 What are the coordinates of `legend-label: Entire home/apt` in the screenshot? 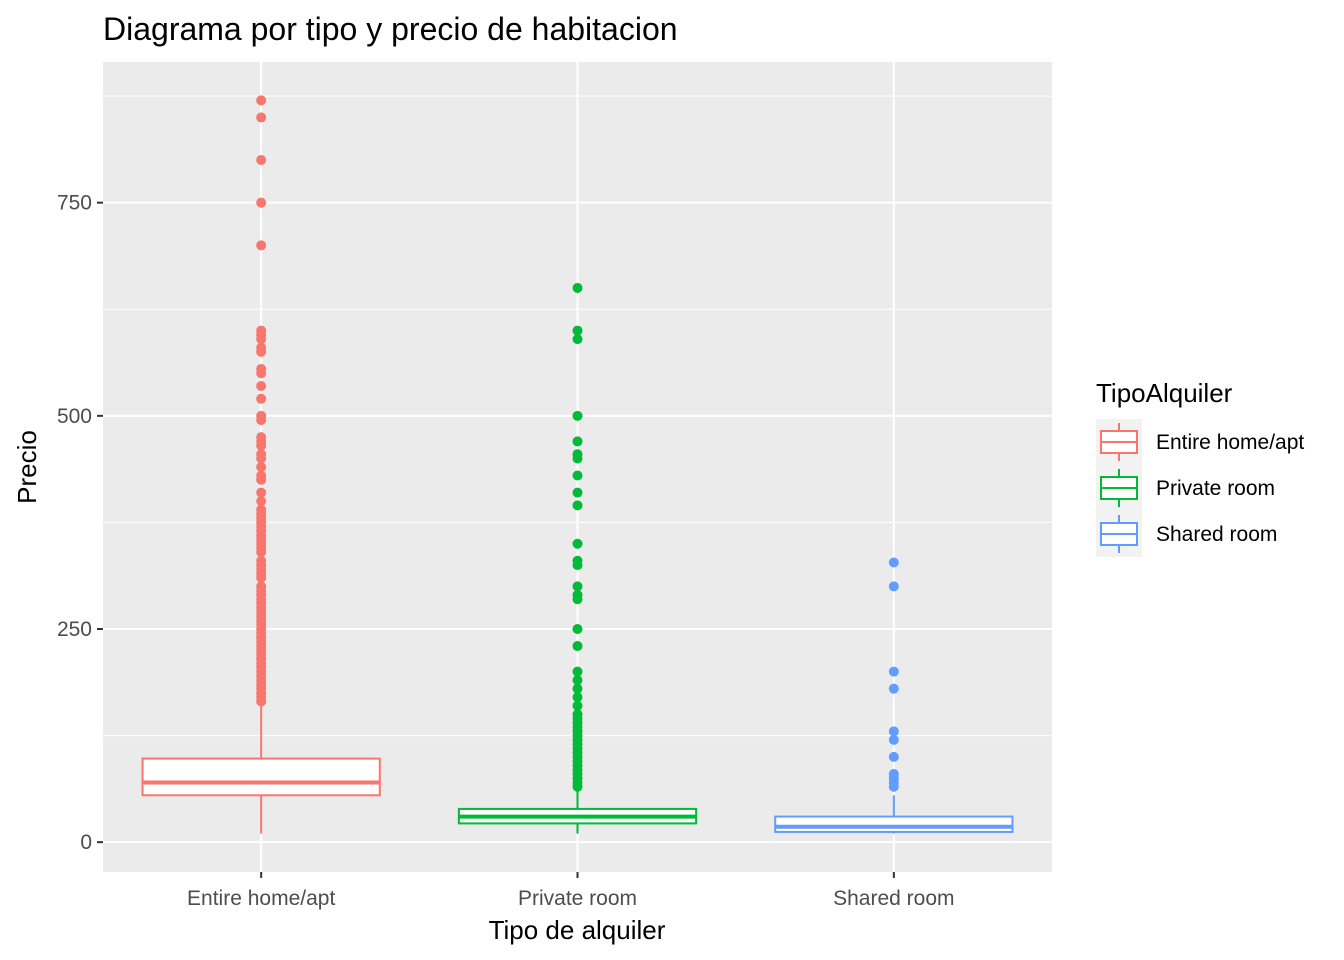 It's located at (1230, 442).